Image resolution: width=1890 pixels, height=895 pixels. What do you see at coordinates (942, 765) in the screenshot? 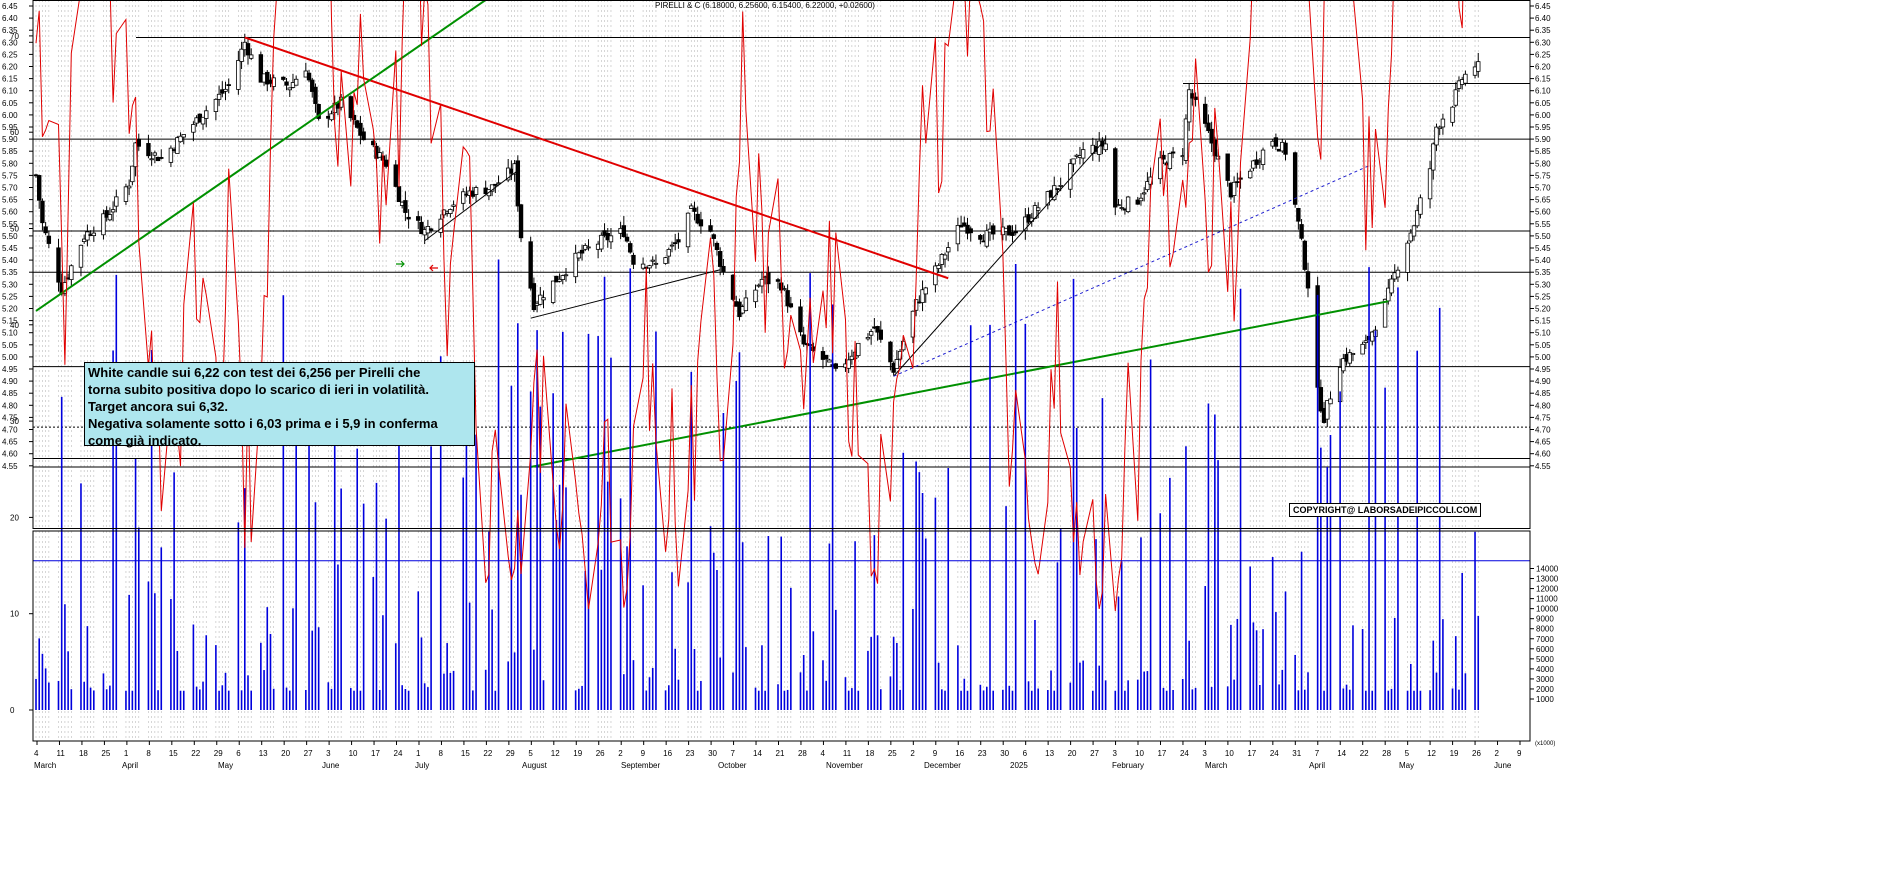
I see `x-month-label: December` at bounding box center [942, 765].